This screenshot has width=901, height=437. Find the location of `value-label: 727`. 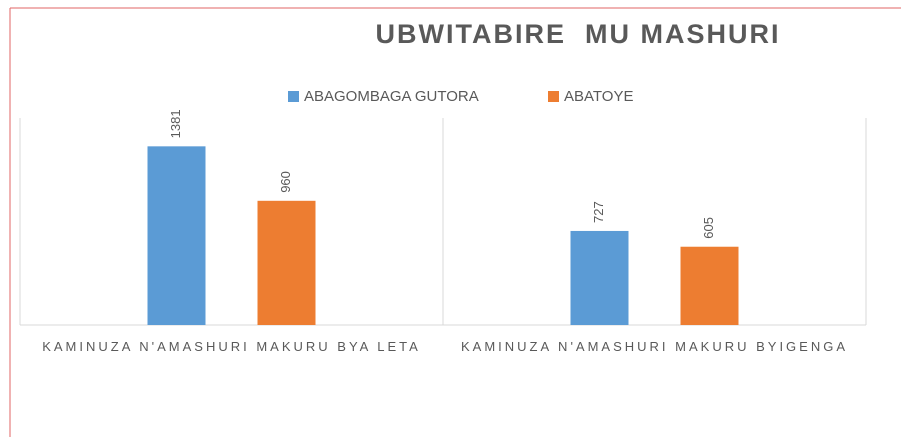

value-label: 727 is located at coordinates (598, 212).